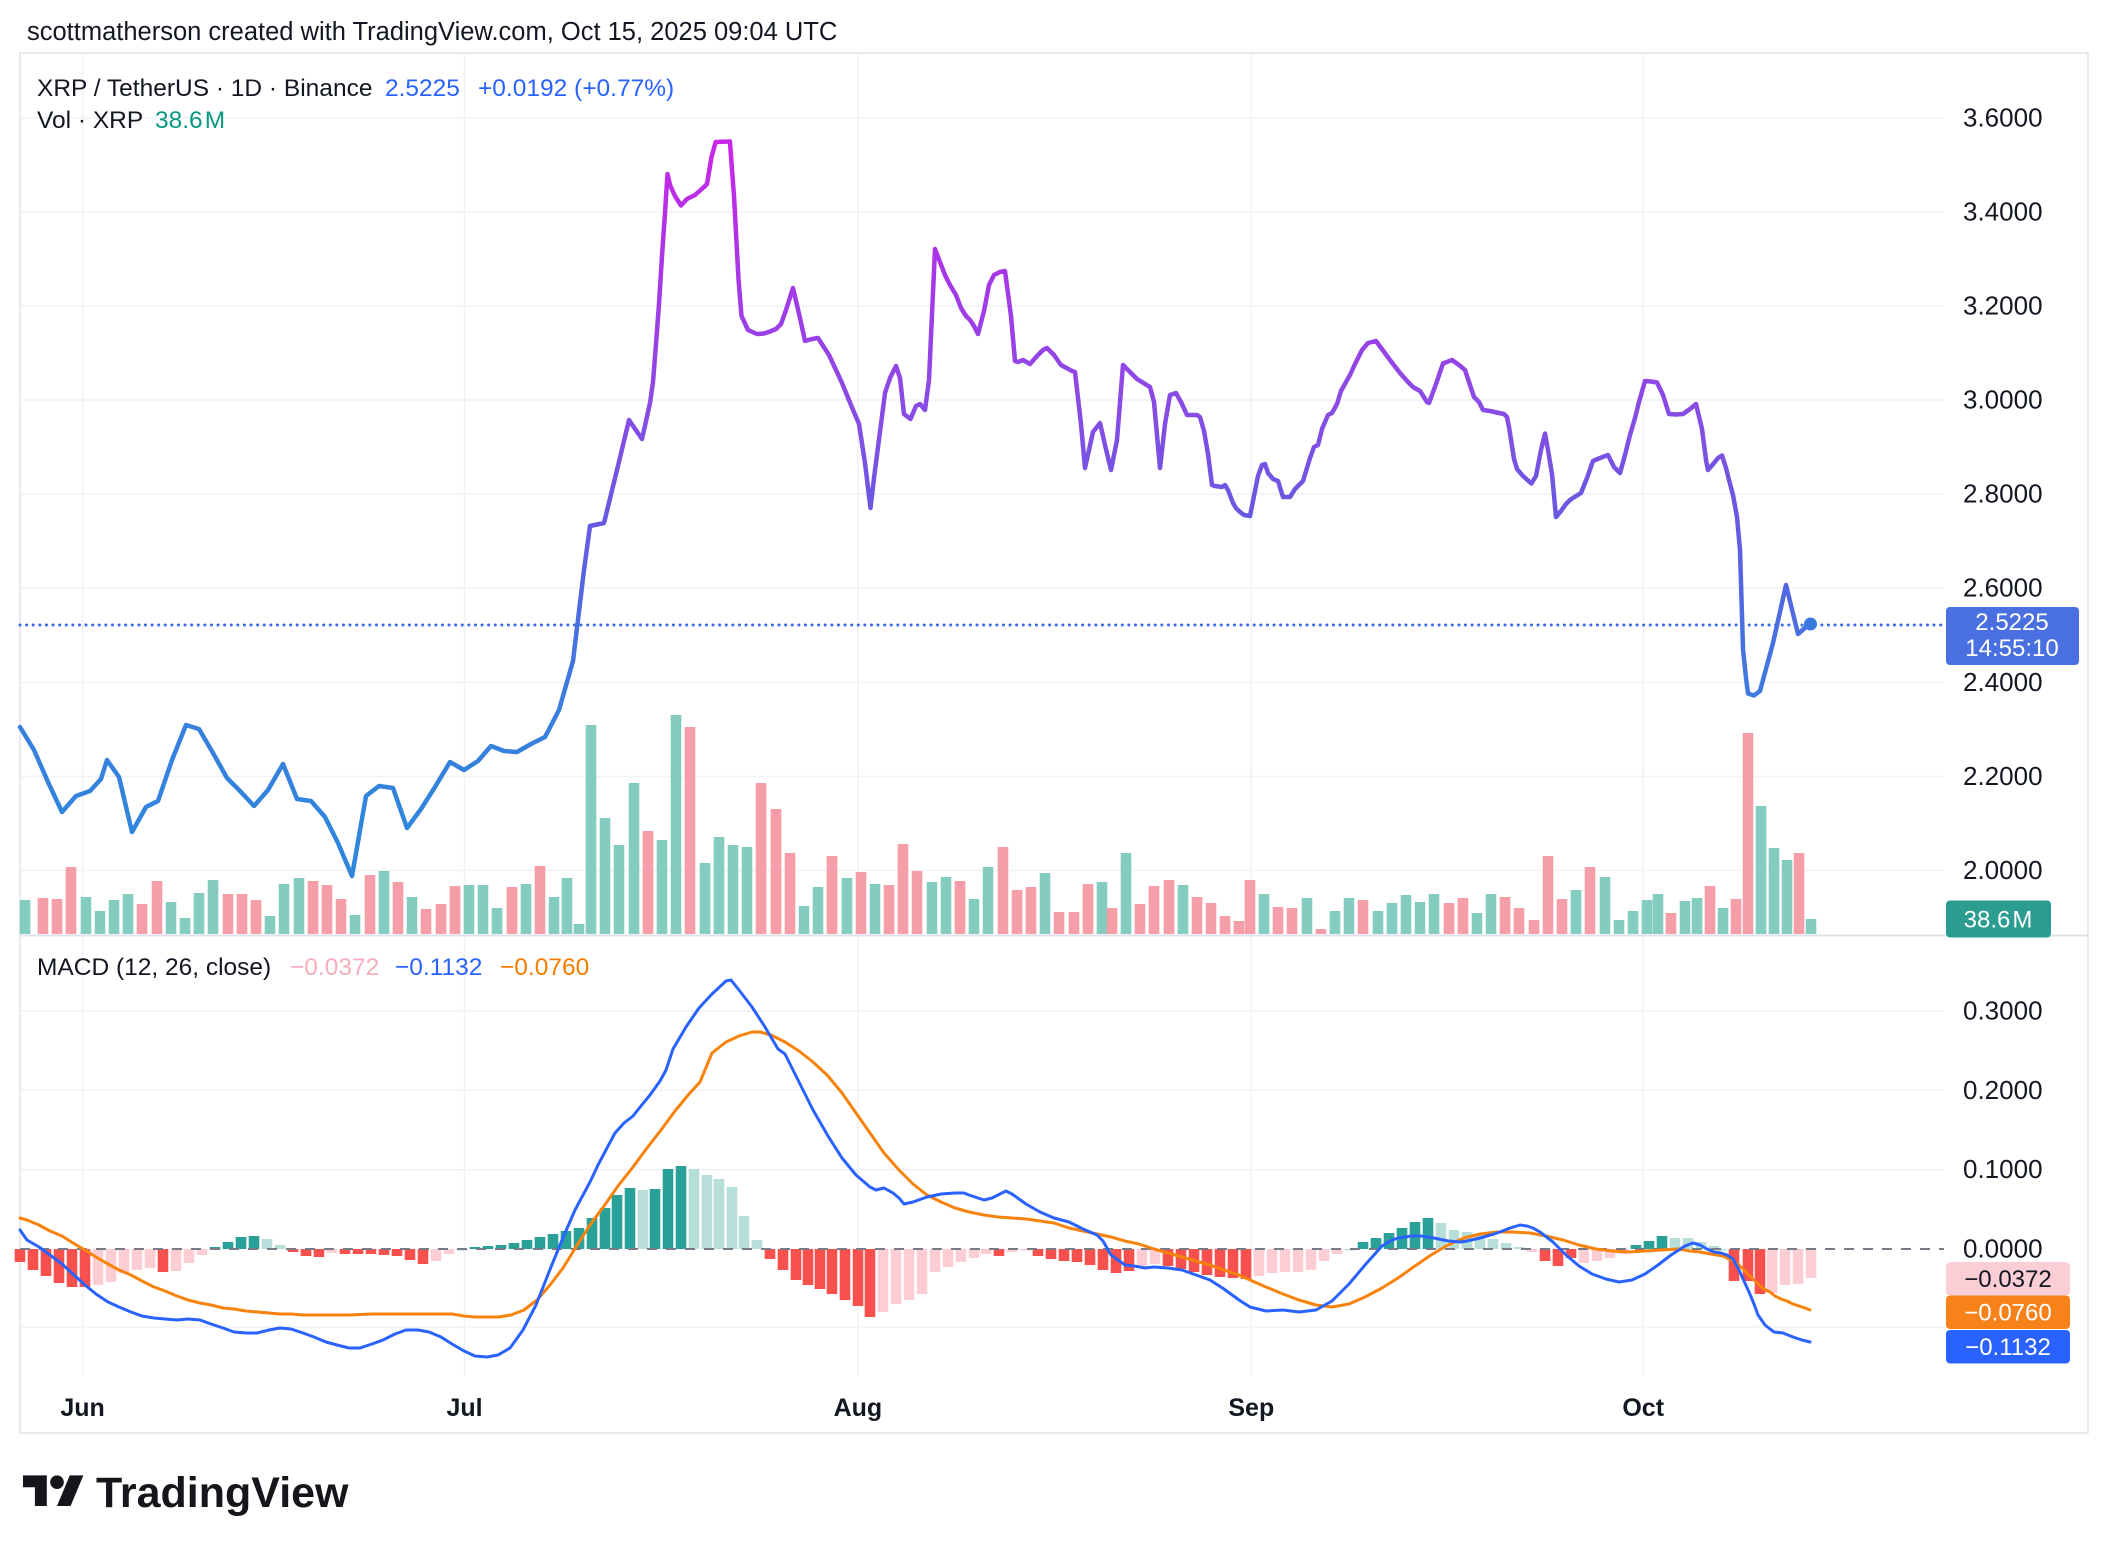  Describe the element at coordinates (1251, 1408) in the screenshot. I see `svg-text: Sep` at that location.